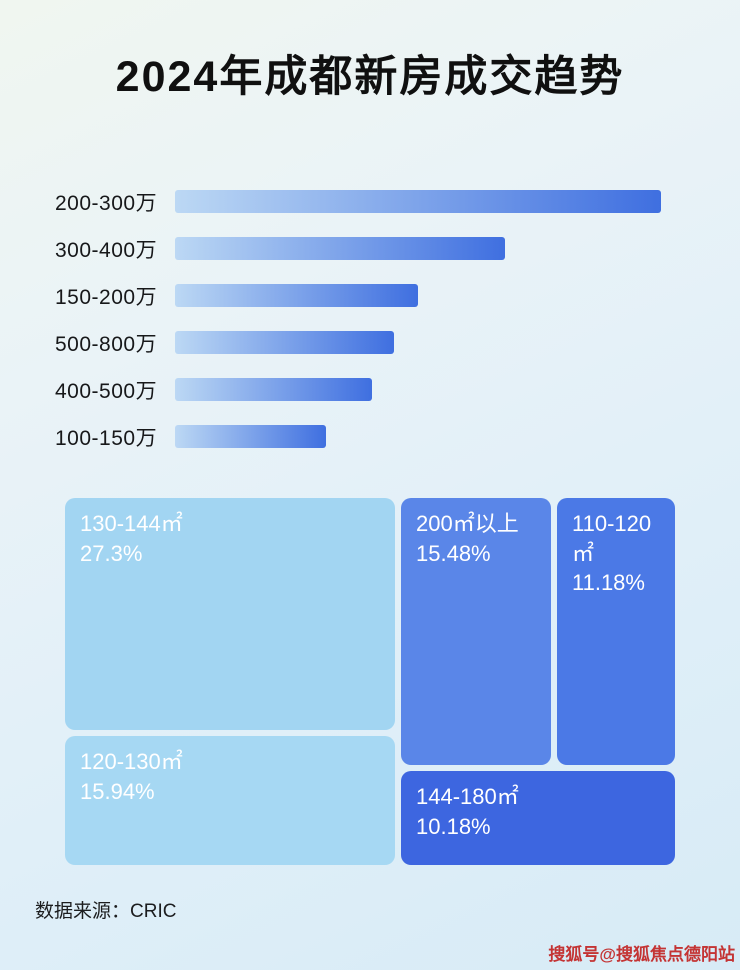 The height and width of the screenshot is (970, 740). What do you see at coordinates (111, 553) in the screenshot?
I see `treemap-block-value: 27.3%` at bounding box center [111, 553].